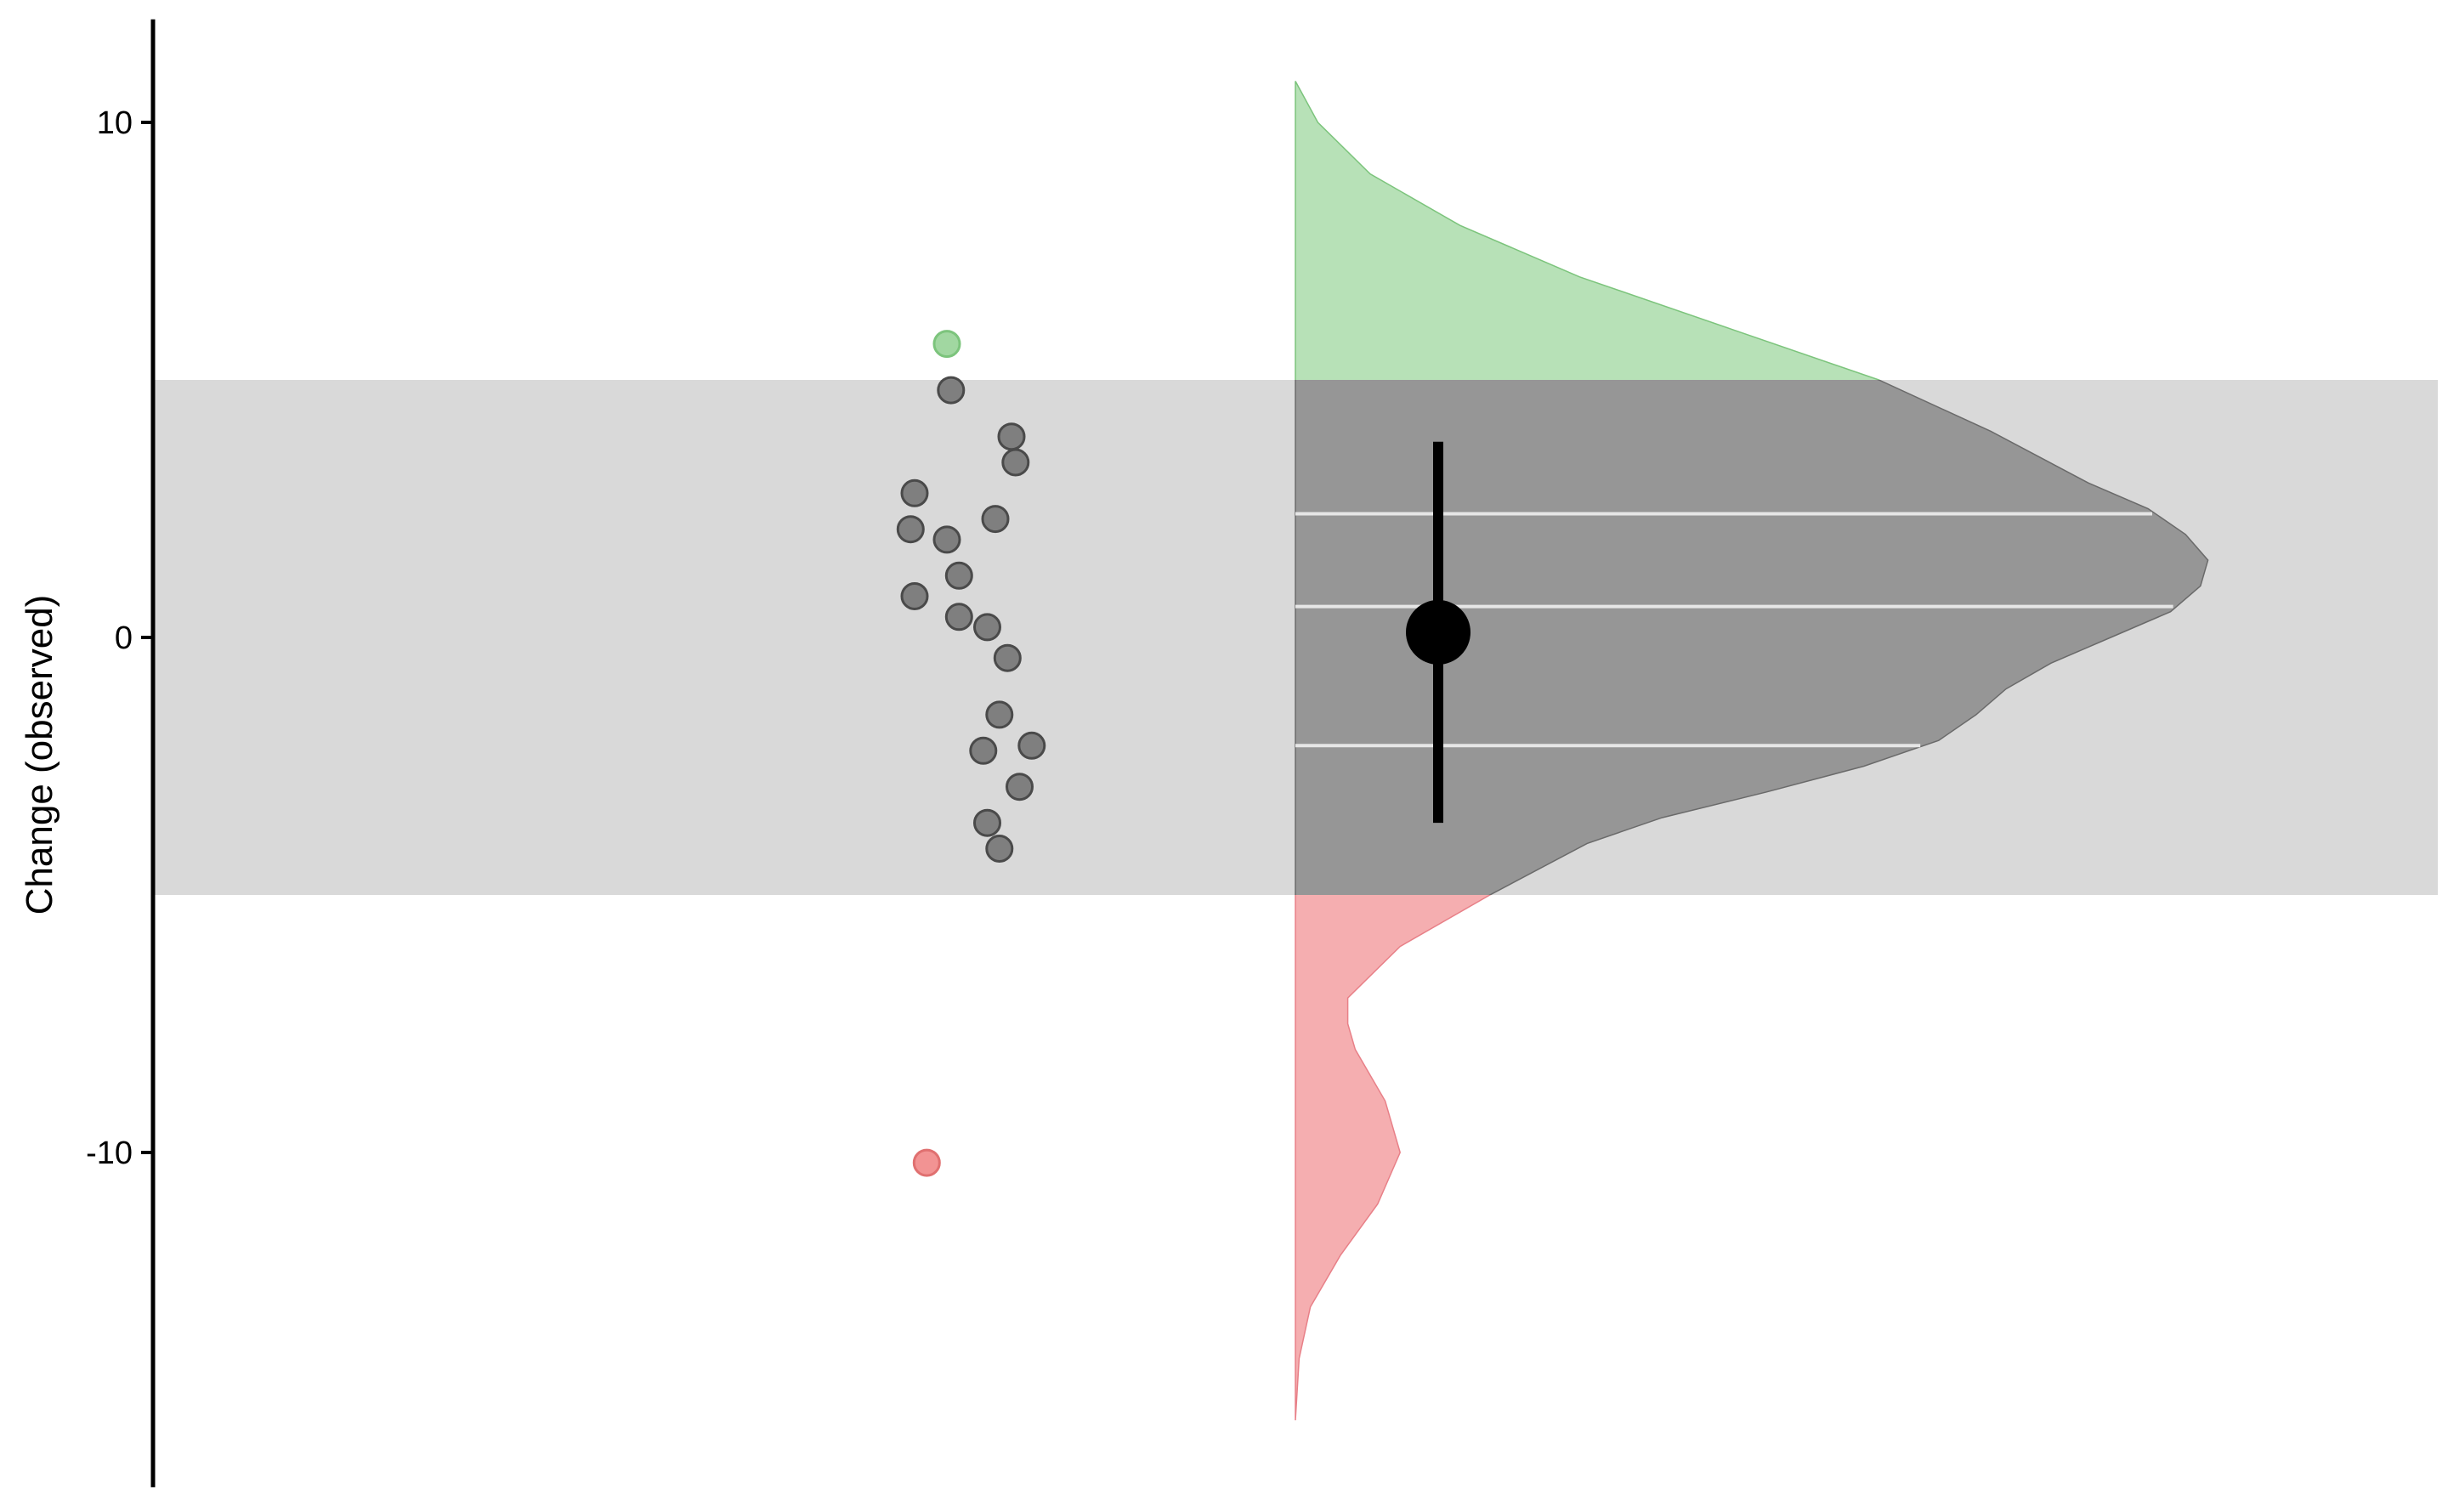  I want to click on y-tick-label-10: 10, so click(115, 123).